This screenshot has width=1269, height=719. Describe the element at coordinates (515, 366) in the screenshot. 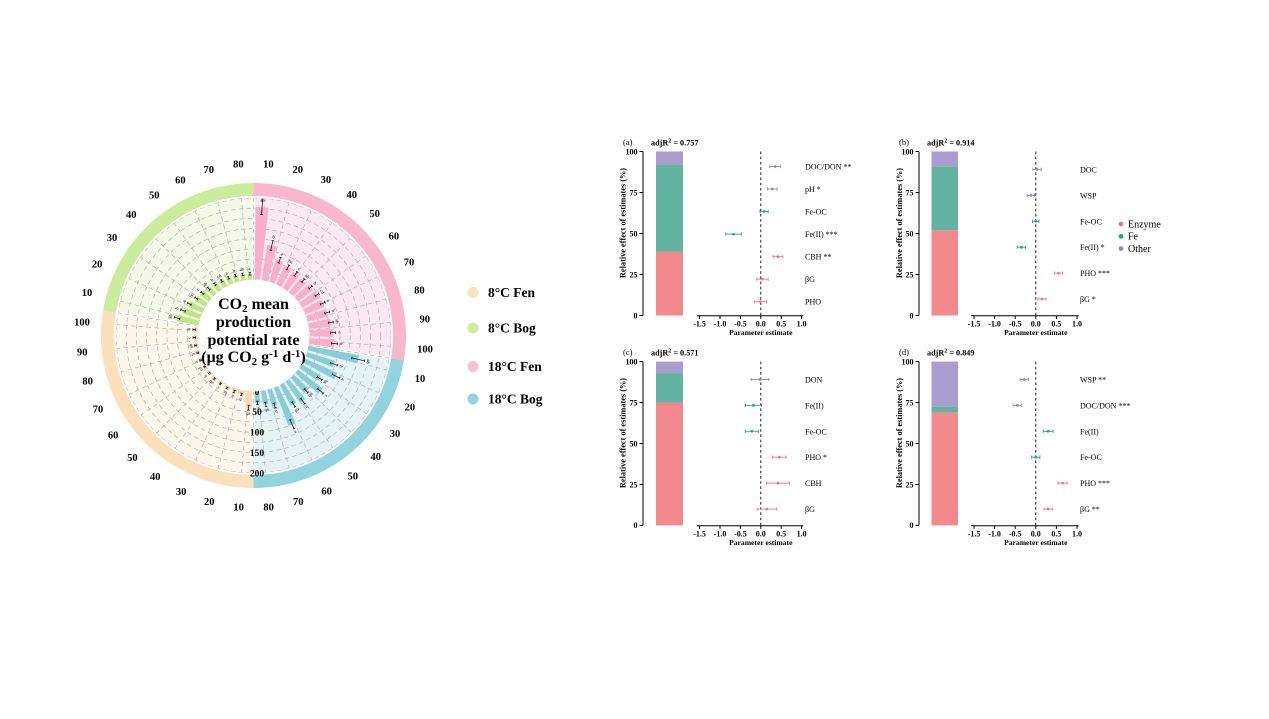

I see `svg-text: 18°C Fen` at that location.